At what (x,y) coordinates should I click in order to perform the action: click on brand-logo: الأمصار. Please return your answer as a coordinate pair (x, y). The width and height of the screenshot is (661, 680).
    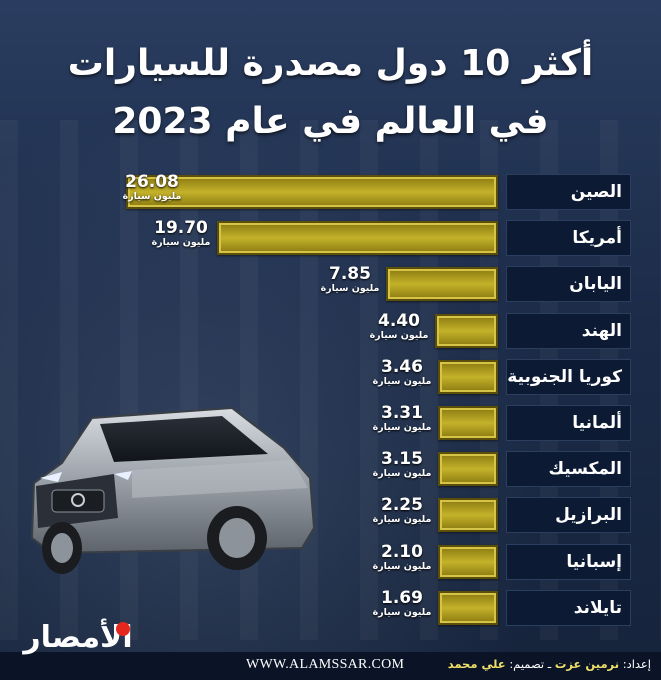
    Looking at the image, I should click on (78, 641).